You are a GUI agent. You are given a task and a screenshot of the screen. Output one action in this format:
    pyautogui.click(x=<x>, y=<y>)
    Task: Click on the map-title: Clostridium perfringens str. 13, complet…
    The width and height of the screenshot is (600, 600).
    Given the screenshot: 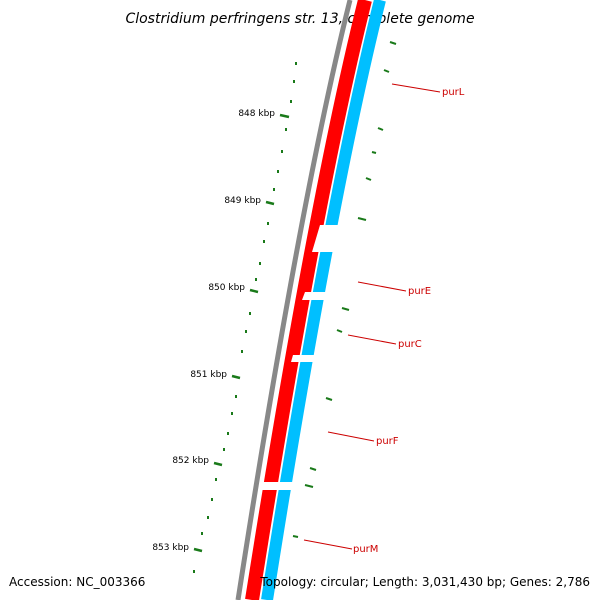 What is the action you would take?
    pyautogui.click(x=299, y=19)
    